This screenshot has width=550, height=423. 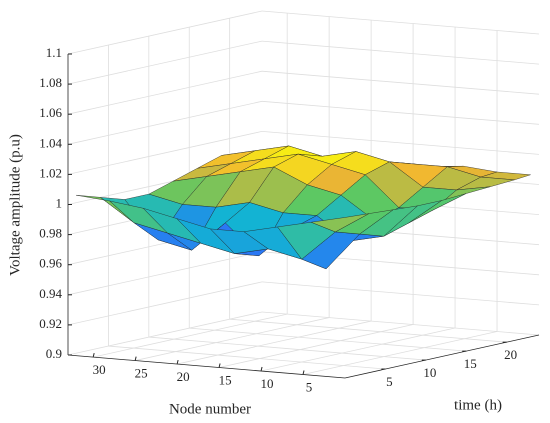 What do you see at coordinates (50, 142) in the screenshot?
I see `z-tick-label: 1.04` at bounding box center [50, 142].